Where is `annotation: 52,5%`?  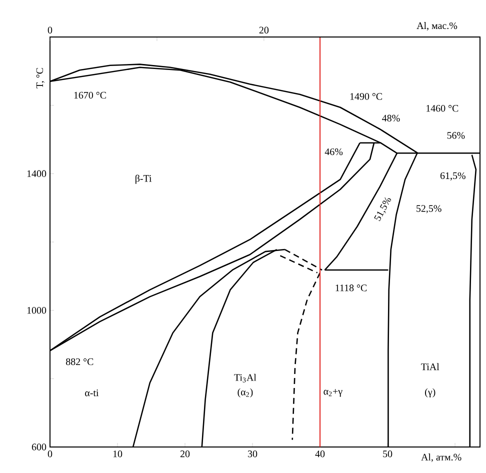
annotation: 52,5% is located at coordinates (429, 209).